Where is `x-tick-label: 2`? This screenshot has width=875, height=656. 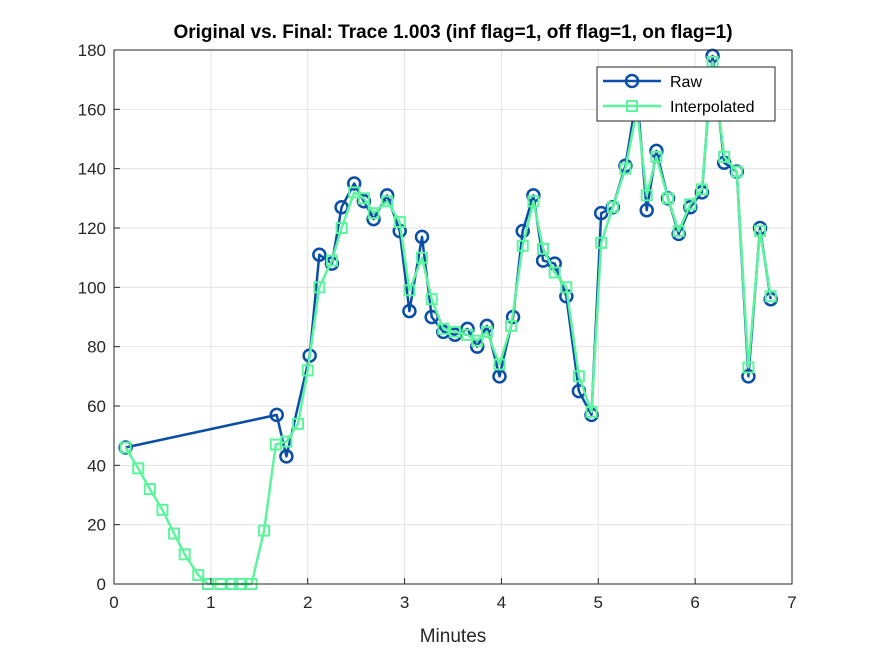
x-tick-label: 2 is located at coordinates (307, 602).